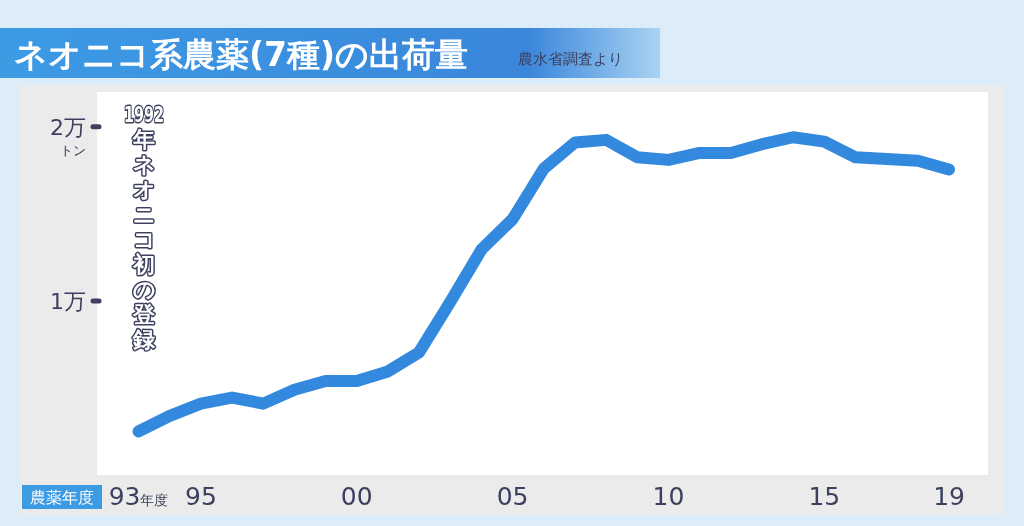 The image size is (1024, 526). What do you see at coordinates (68, 127) in the screenshot?
I see `y-tick-label: 2万` at bounding box center [68, 127].